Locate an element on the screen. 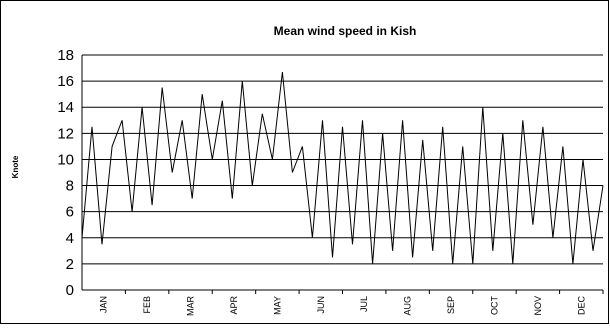  y-axis-label: Knote is located at coordinates (15, 166).